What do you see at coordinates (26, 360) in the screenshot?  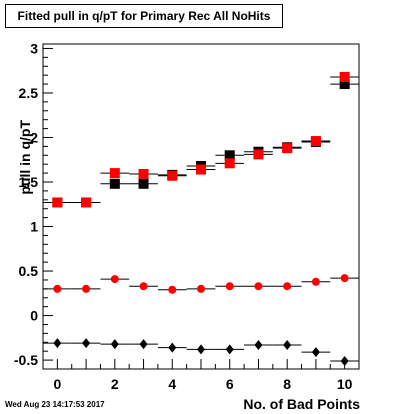 I see `y-tick-label: -0.5` at bounding box center [26, 360].